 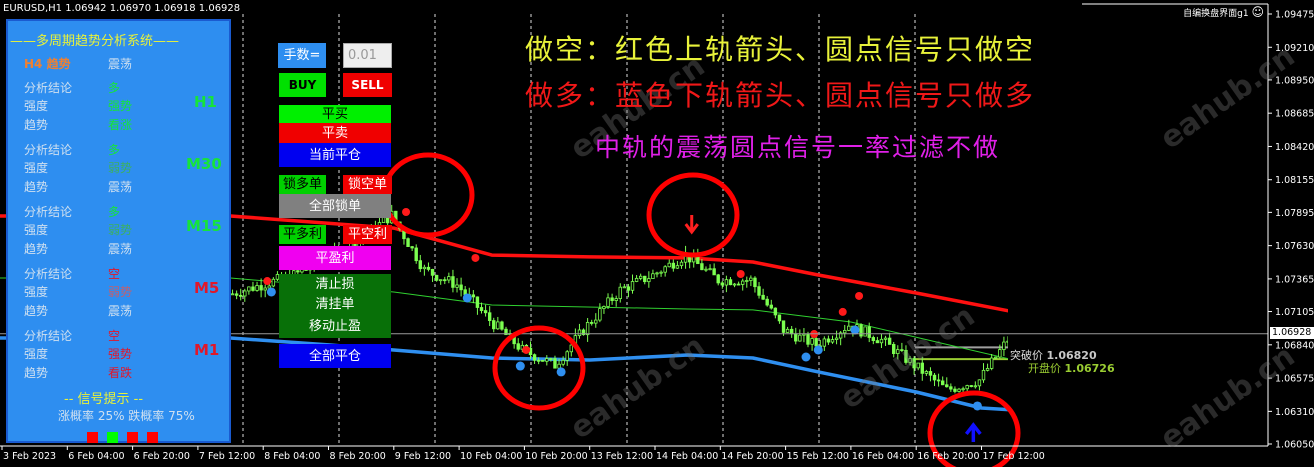 What do you see at coordinates (1294, 246) in the screenshot?
I see `price-tick-label: 1.07630` at bounding box center [1294, 246].